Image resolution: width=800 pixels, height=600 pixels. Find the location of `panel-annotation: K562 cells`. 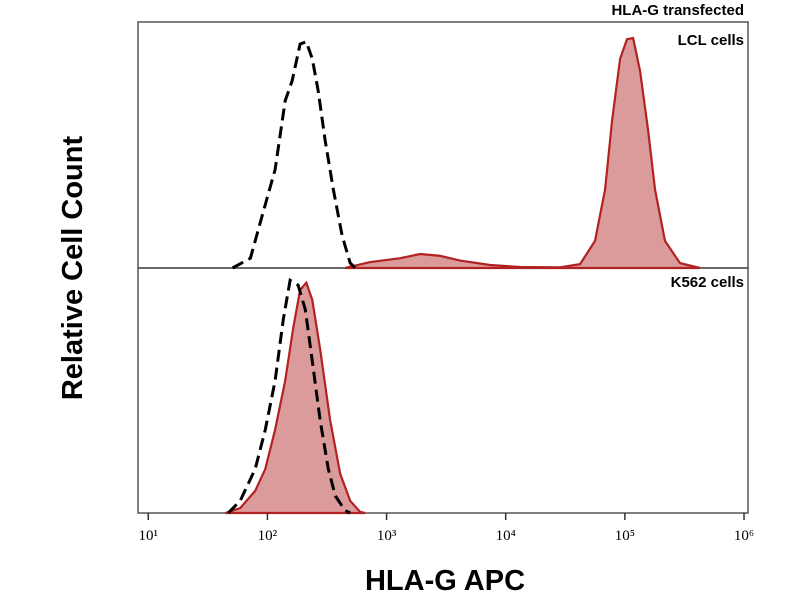

panel-annotation: K562 cells is located at coordinates (707, 282).